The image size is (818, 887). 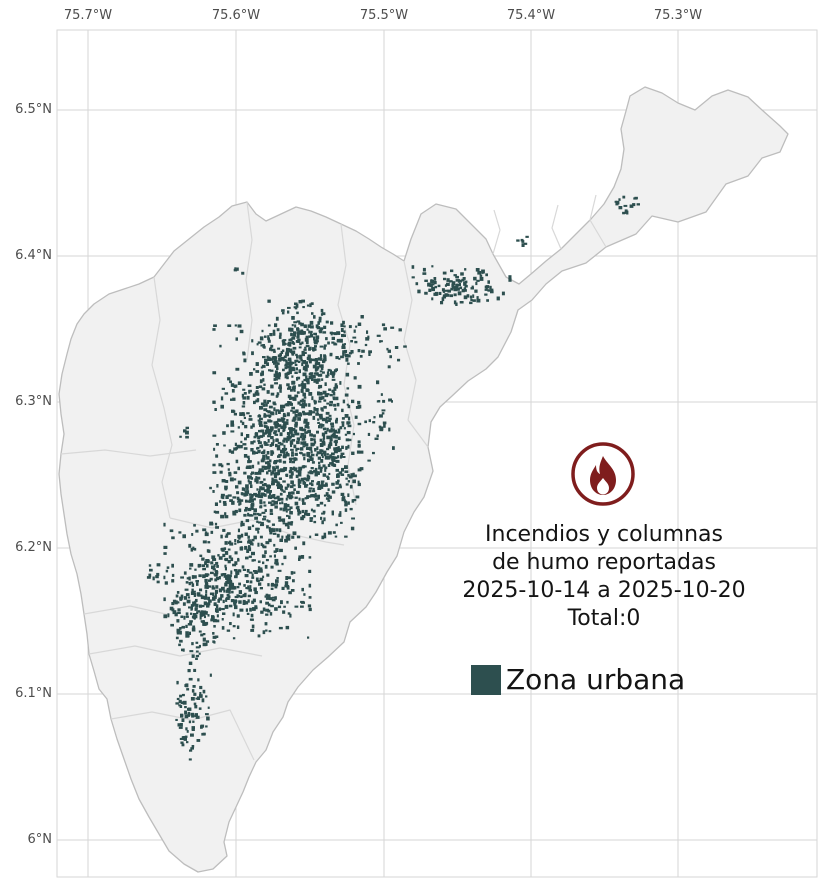 I want to click on lon-tick-label: 75.4°W, so click(x=531, y=15).